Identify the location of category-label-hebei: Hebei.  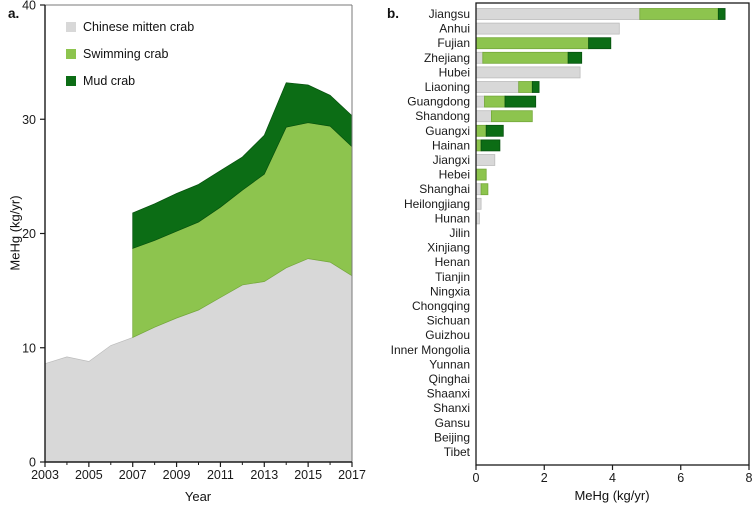
(454, 175).